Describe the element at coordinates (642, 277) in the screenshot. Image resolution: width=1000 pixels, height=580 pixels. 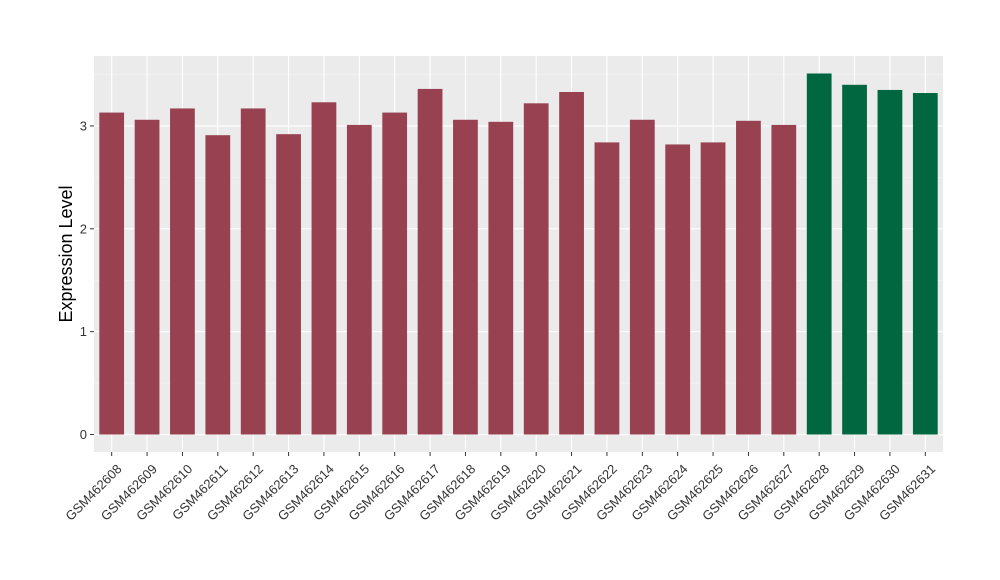
I see `bar-GSM462623` at that location.